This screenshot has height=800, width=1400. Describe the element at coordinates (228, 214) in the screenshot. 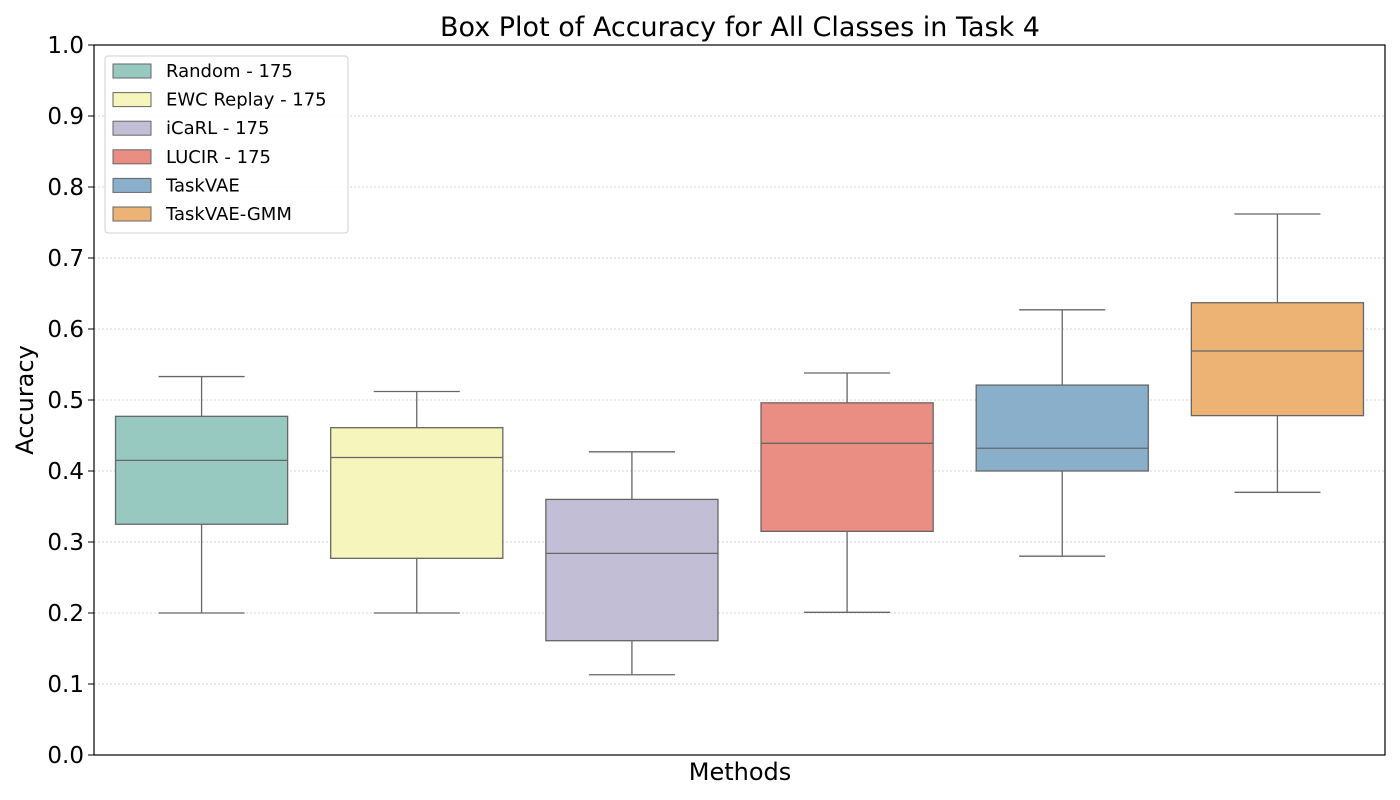

I see `legend-label: TaskVAE-GMM` at that location.